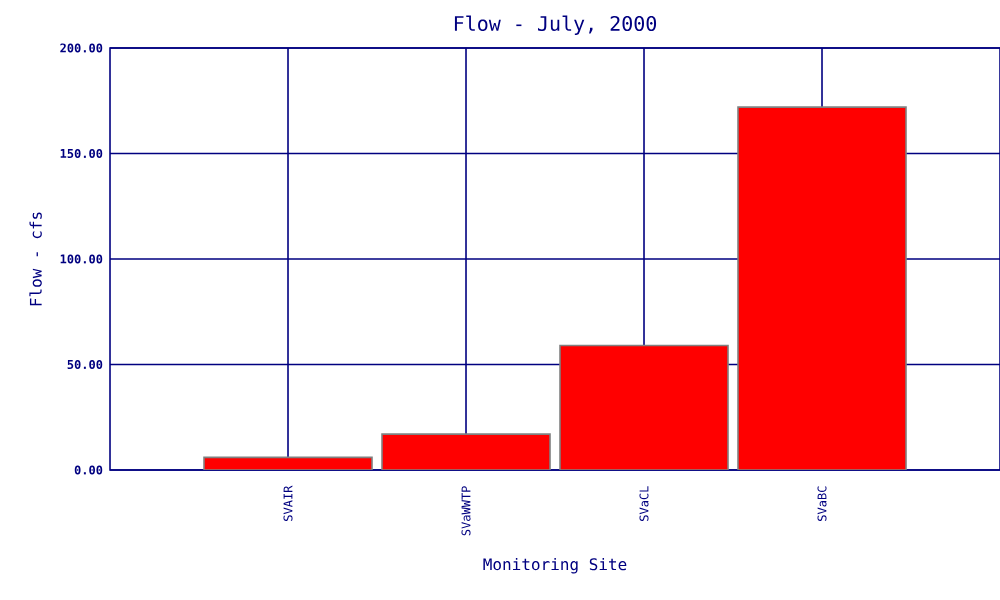 The height and width of the screenshot is (600, 1000). I want to click on y-axis-title: Flow - cfs, so click(35, 259).